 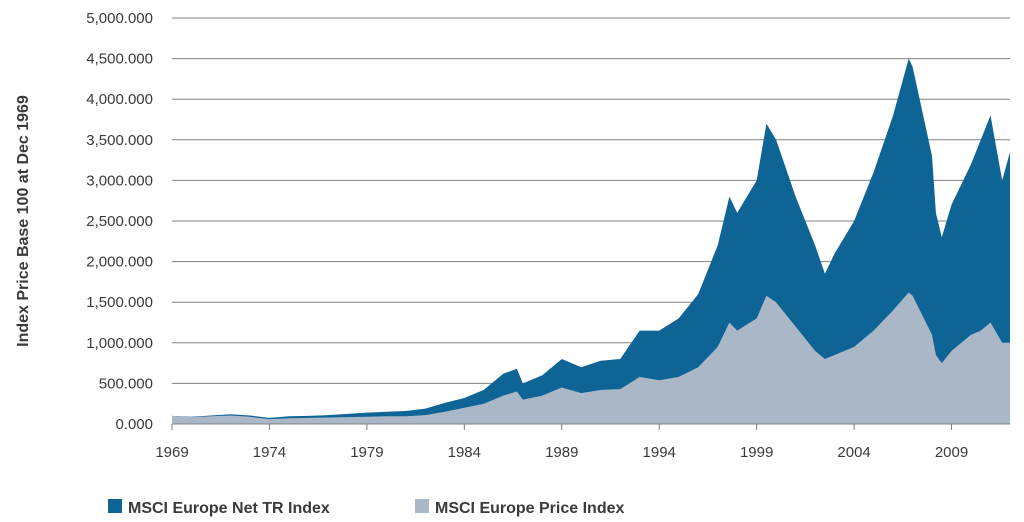 What do you see at coordinates (119, 302) in the screenshot?
I see `y-tick-label: 1,500.000` at bounding box center [119, 302].